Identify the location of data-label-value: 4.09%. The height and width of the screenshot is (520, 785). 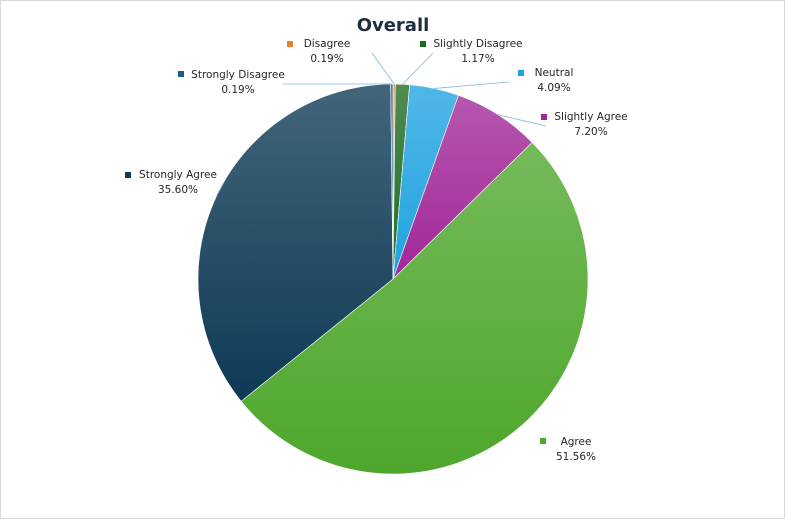
(553, 88).